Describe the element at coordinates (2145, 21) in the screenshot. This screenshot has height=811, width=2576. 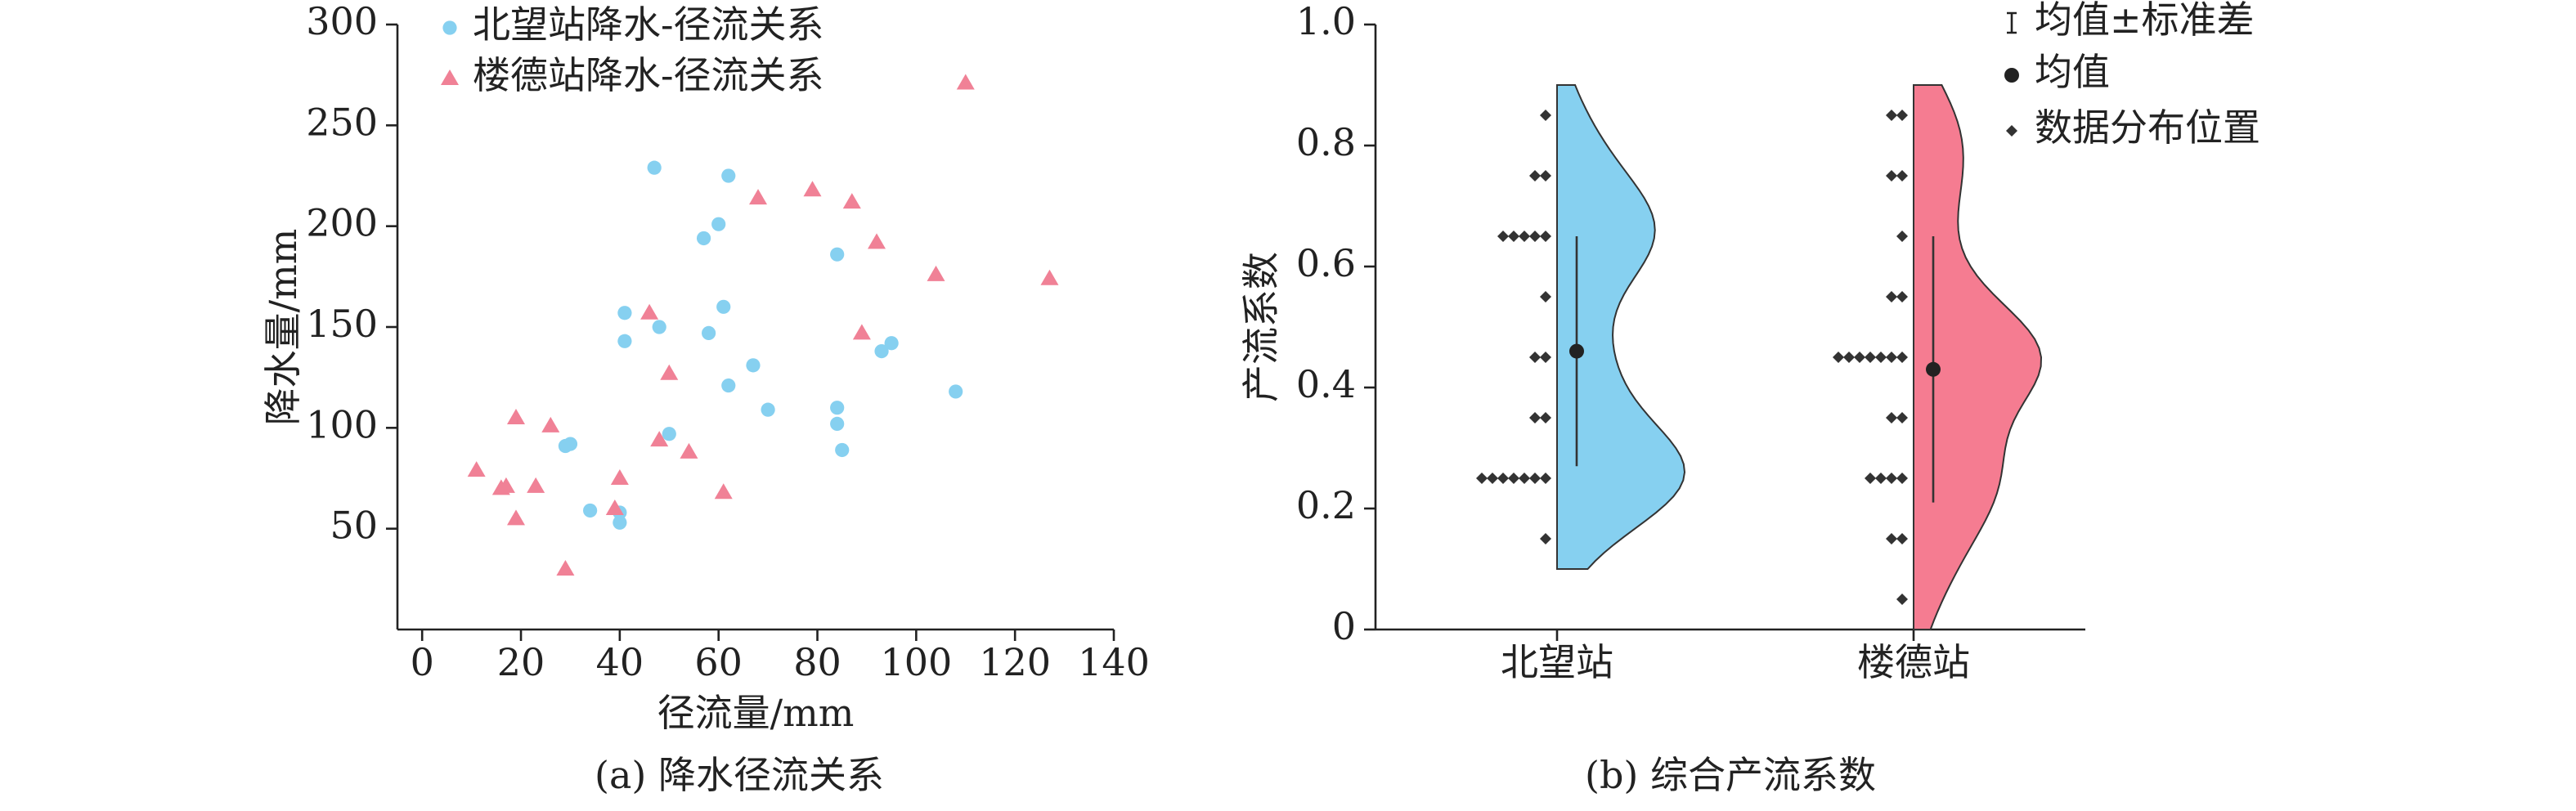
I see `legend-label: 均值±标准差` at that location.